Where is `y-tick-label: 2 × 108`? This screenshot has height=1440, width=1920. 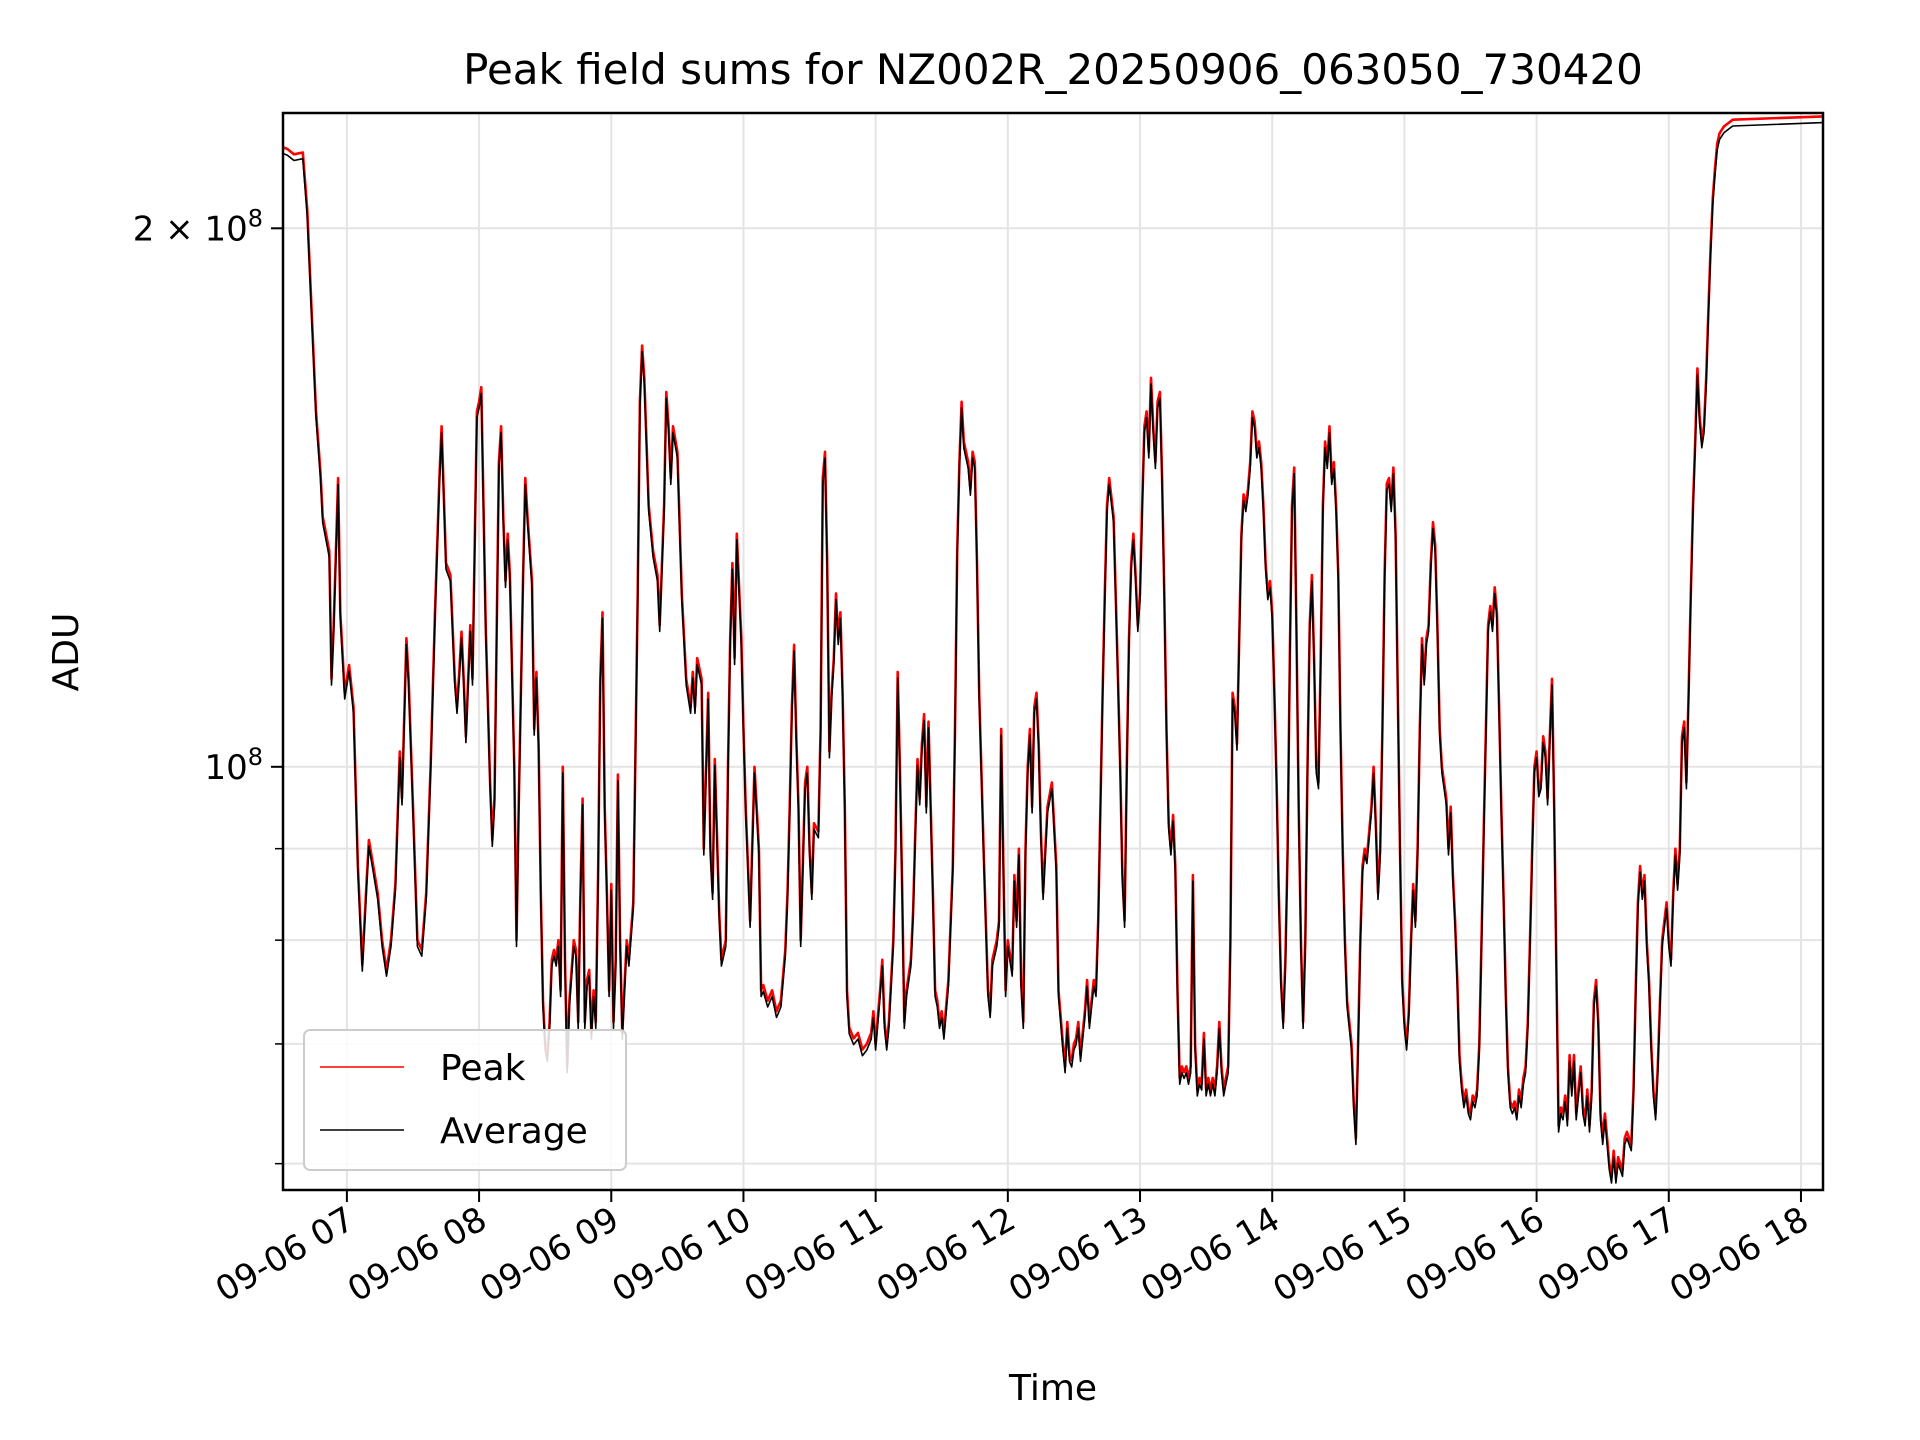 y-tick-label: 2 × 108 is located at coordinates (198, 226).